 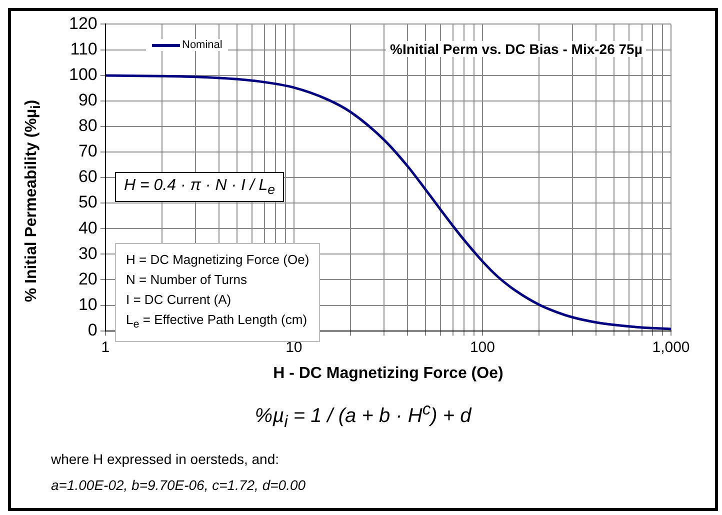 What do you see at coordinates (88, 304) in the screenshot?
I see `y-tick-label: 10` at bounding box center [88, 304].